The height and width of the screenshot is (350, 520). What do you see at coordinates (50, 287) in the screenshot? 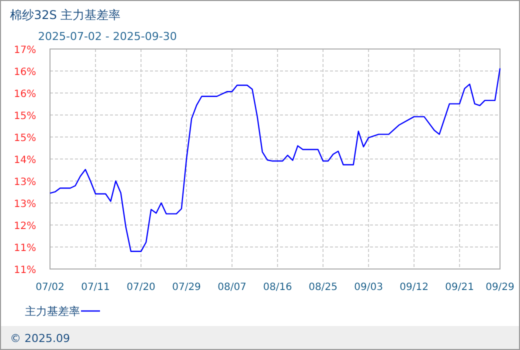
I see `x-tick-label: 07/02` at bounding box center [50, 287].